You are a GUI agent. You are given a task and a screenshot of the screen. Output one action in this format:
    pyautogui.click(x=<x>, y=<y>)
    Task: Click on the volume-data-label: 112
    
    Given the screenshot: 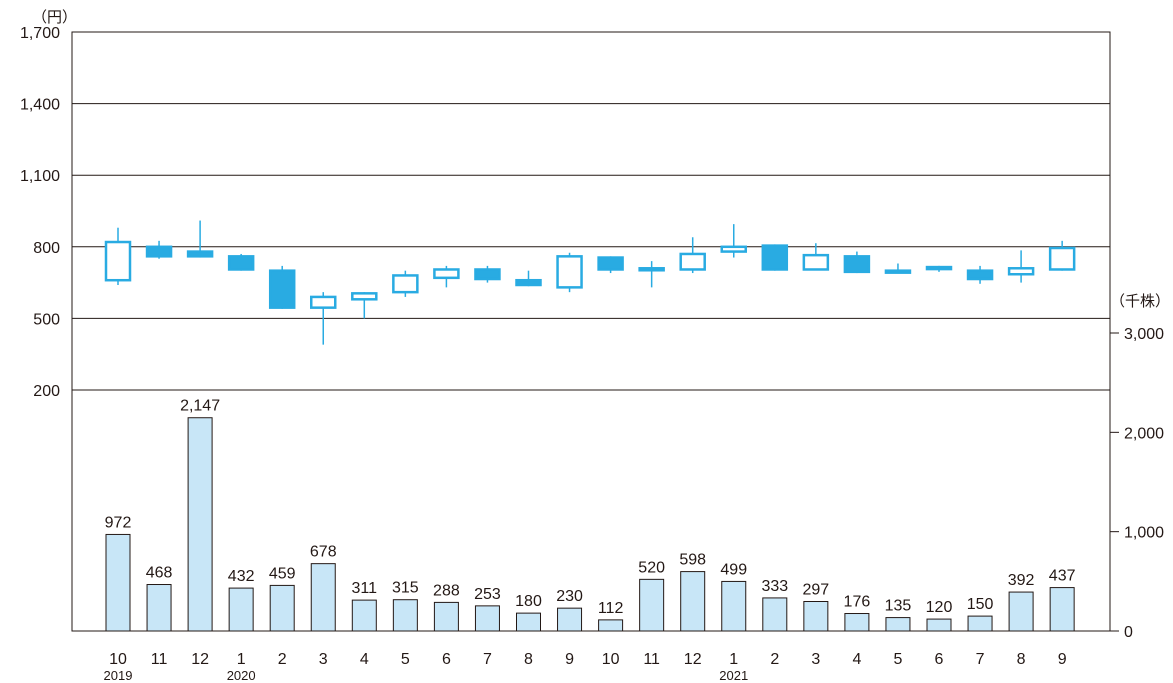 What is the action you would take?
    pyautogui.click(x=611, y=608)
    